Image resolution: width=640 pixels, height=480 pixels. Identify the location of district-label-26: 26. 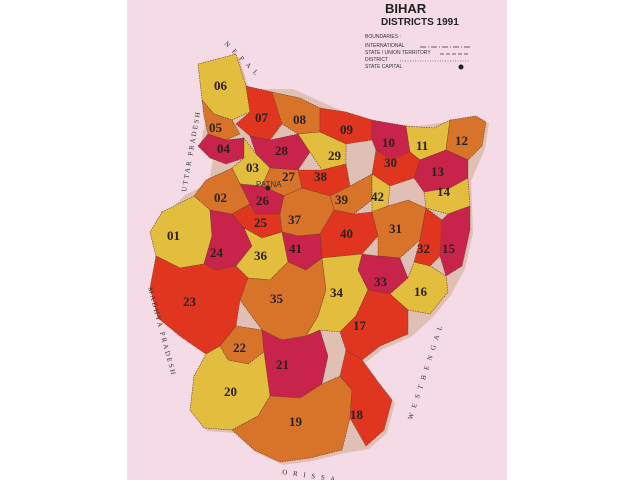
(263, 200).